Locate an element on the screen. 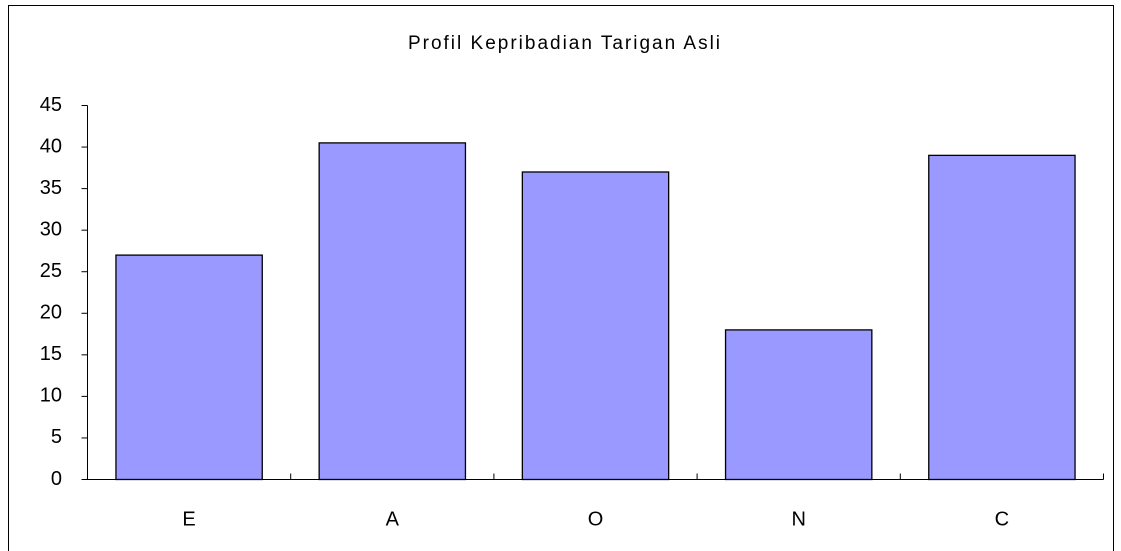 This screenshot has width=1121, height=551. x-tick-label: E is located at coordinates (188, 519).